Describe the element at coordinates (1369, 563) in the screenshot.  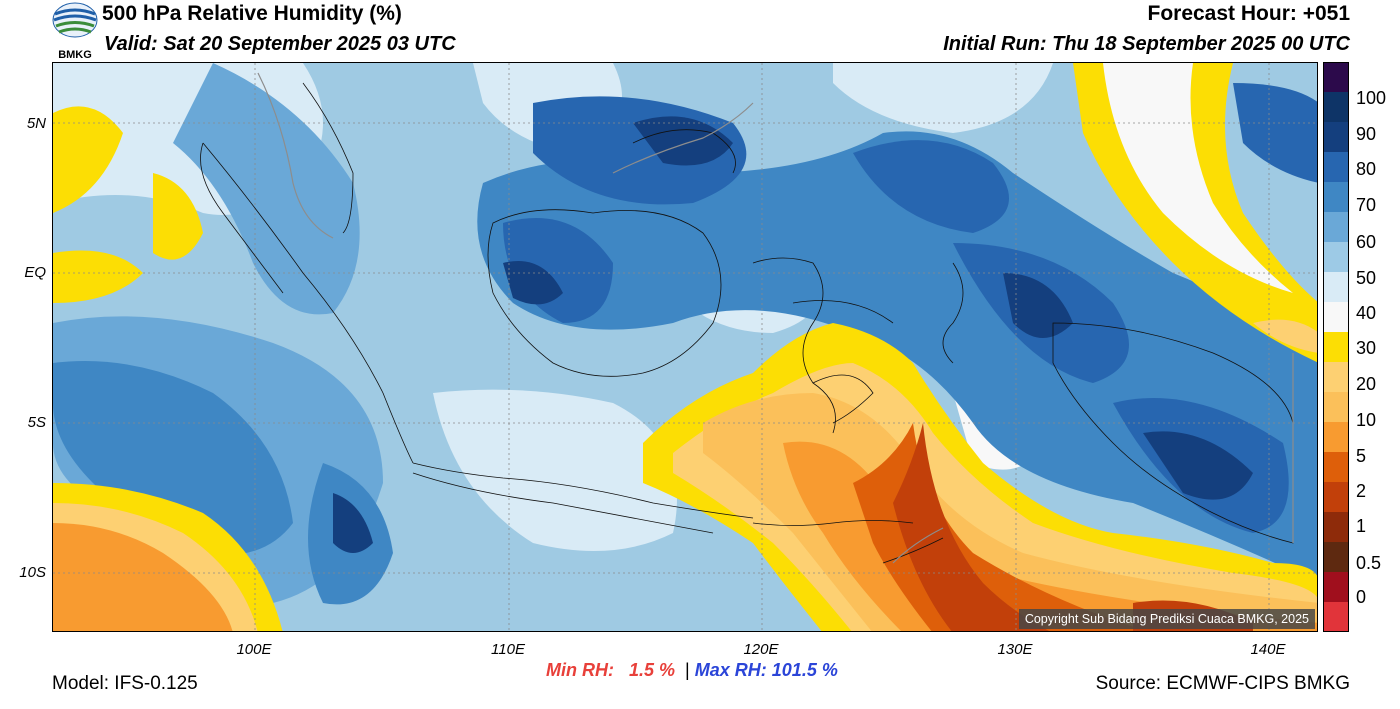
I see `colorbar-label-0-5: 0.5` at that location.